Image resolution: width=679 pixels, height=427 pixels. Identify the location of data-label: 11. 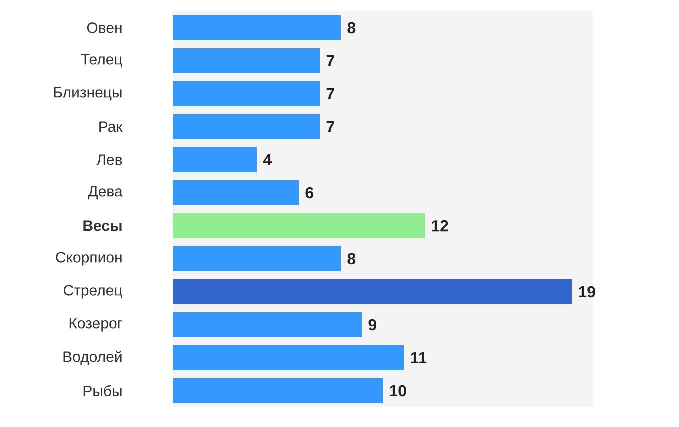
(419, 358).